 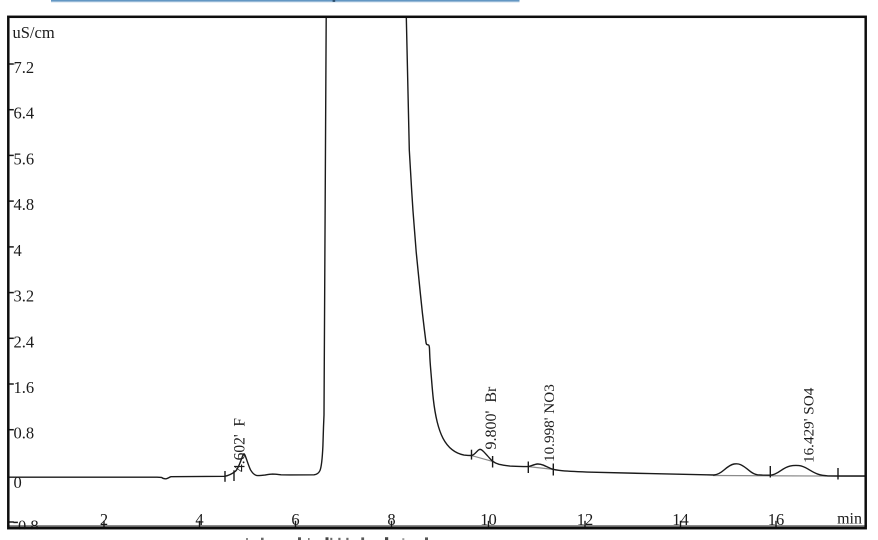 I want to click on svg-text: 16, so click(x=776, y=519).